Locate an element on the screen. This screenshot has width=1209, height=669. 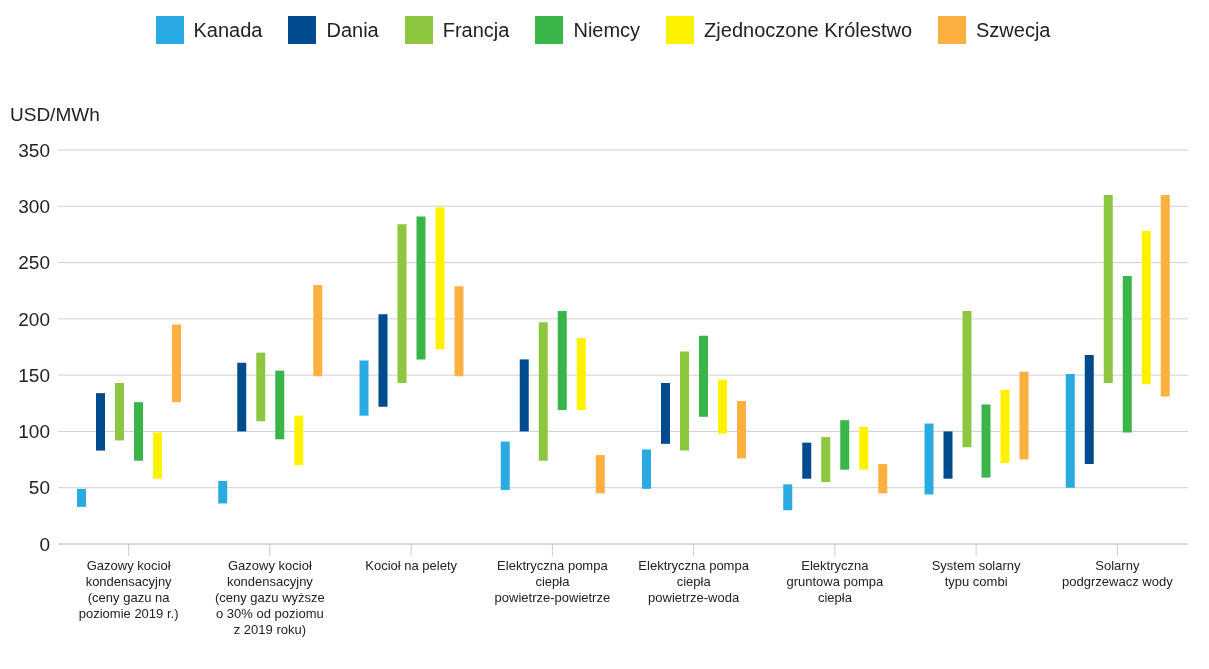
x-tick-label: Gazowy kocioł kondensacyjny (ceny gazu na poziomie 2019 r.) is located at coordinates (128, 589).